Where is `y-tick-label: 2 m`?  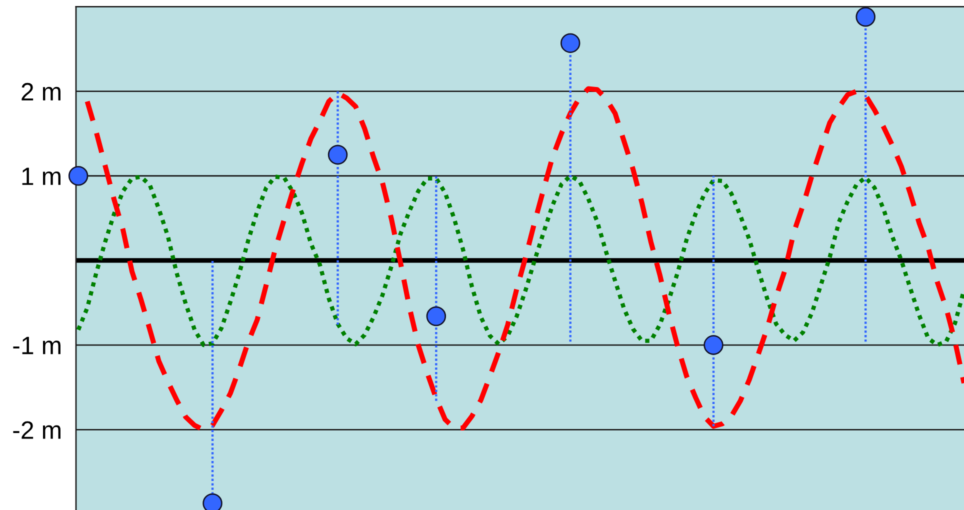
y-tick-label: 2 m is located at coordinates (41, 91).